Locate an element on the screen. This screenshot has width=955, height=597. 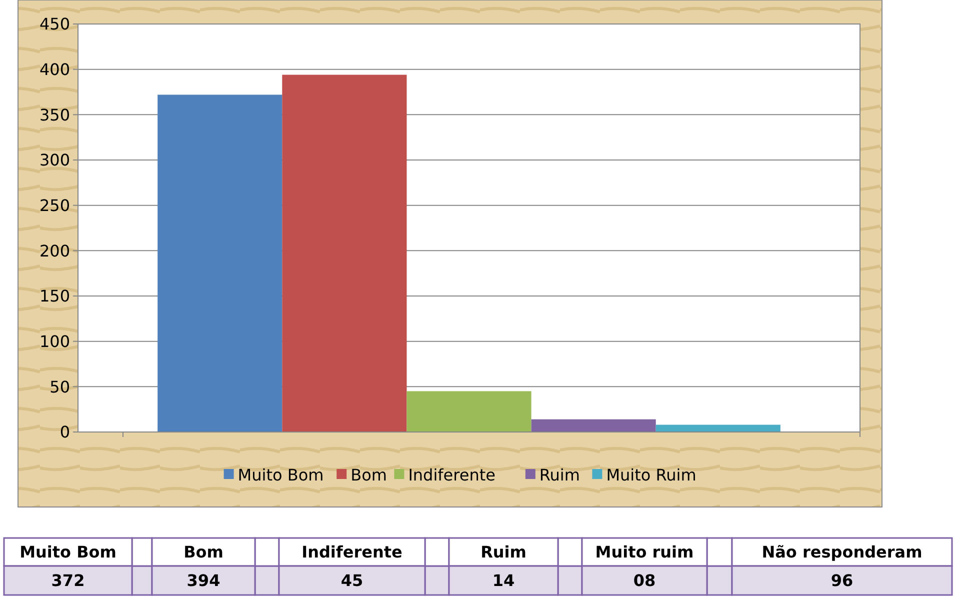
text: Ruim is located at coordinates (503, 552).